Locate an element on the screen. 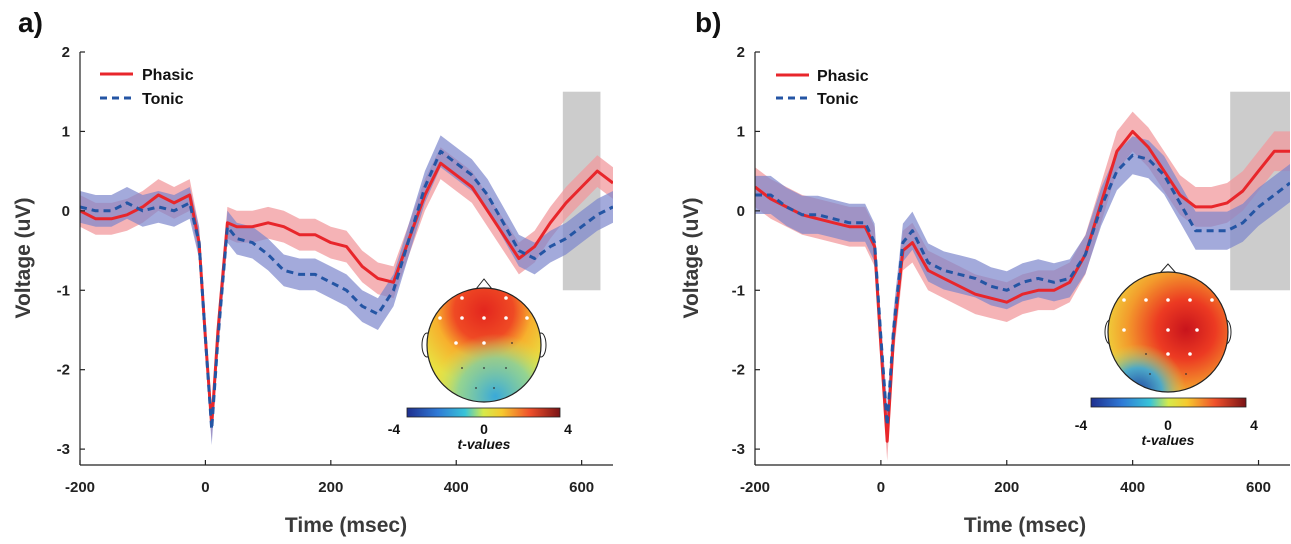 The width and height of the screenshot is (1291, 544). panel-a-topomap: -4 0 4 t-values is located at coordinates (480, 365).